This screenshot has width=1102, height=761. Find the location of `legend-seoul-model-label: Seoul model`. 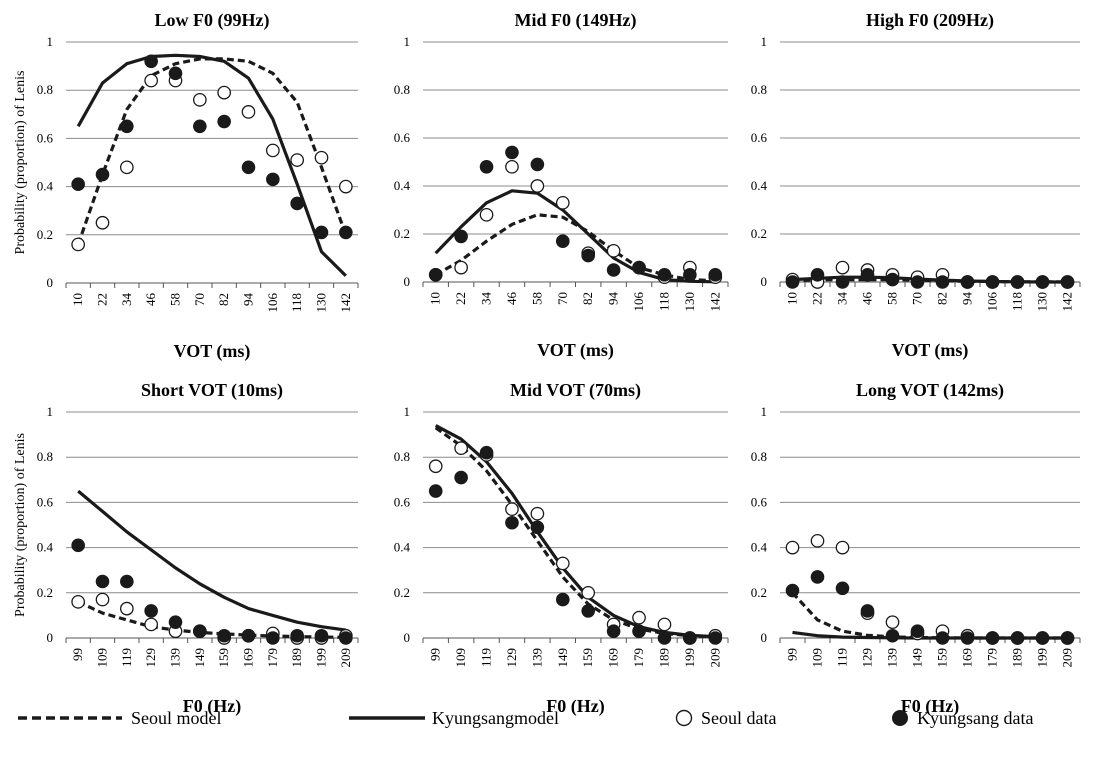

legend-seoul-model-label: Seoul model is located at coordinates (176, 718).